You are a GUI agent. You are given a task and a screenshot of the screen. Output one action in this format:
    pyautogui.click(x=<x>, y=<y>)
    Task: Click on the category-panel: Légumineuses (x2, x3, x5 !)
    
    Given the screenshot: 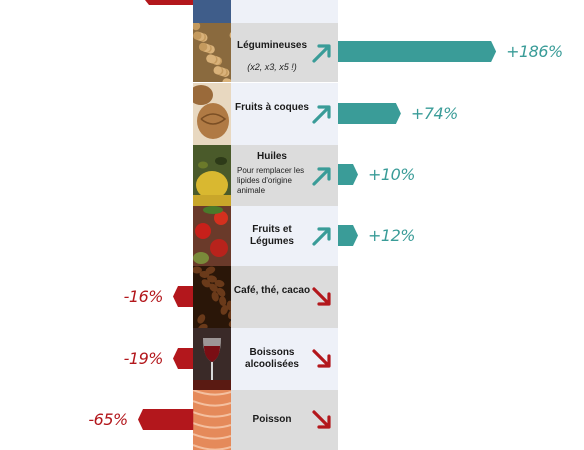 What is the action you would take?
    pyautogui.click(x=284, y=52)
    